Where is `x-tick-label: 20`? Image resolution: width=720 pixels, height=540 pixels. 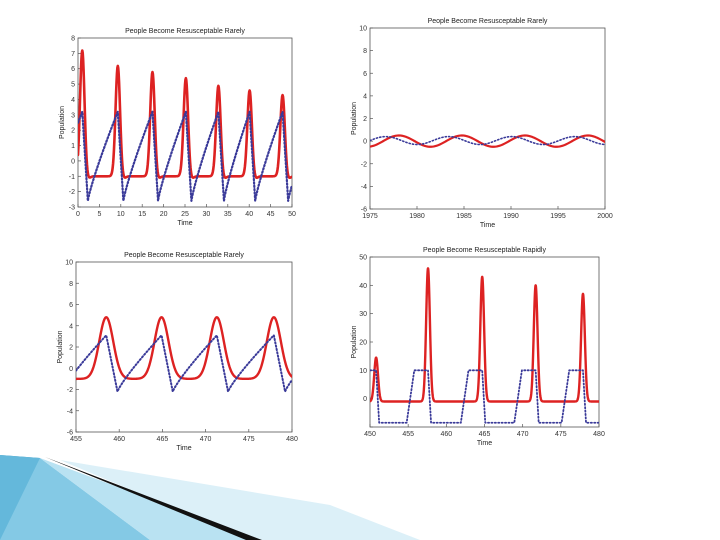
x-tick-label: 20 is located at coordinates (164, 214).